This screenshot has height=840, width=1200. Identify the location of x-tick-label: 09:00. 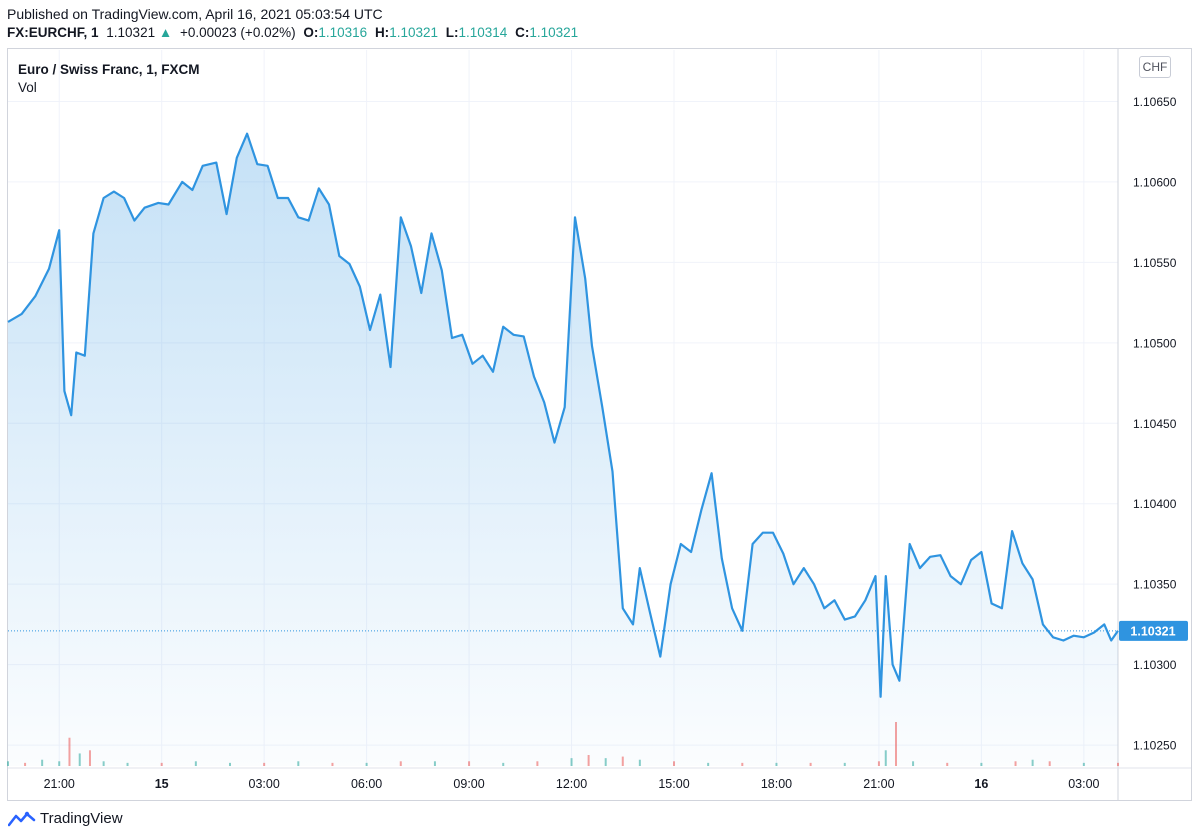
(468, 784).